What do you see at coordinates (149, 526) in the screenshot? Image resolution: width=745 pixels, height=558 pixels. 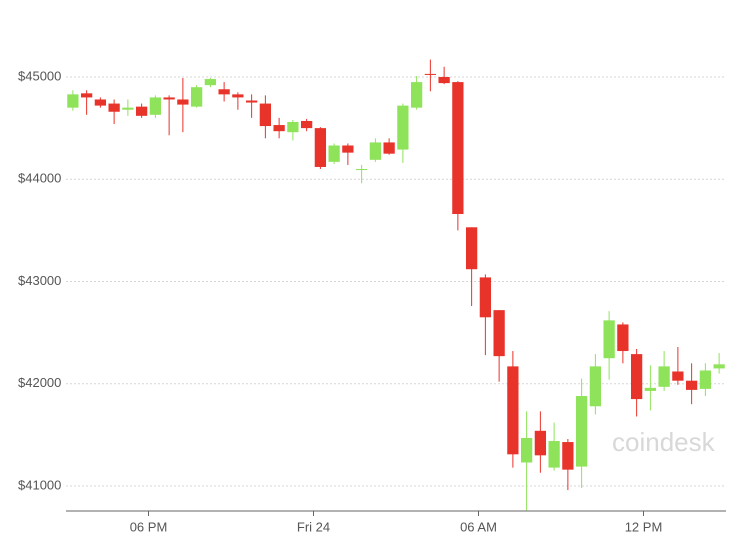 I see `x-tick-label: 06 PM` at bounding box center [149, 526].